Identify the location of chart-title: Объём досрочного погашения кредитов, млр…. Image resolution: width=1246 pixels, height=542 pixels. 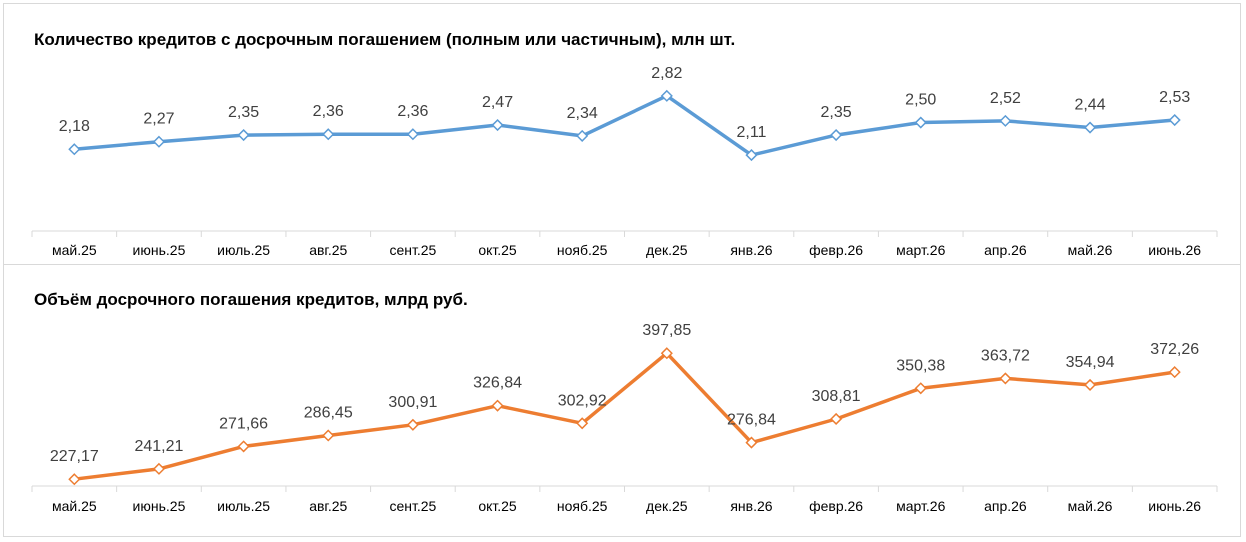
(251, 299).